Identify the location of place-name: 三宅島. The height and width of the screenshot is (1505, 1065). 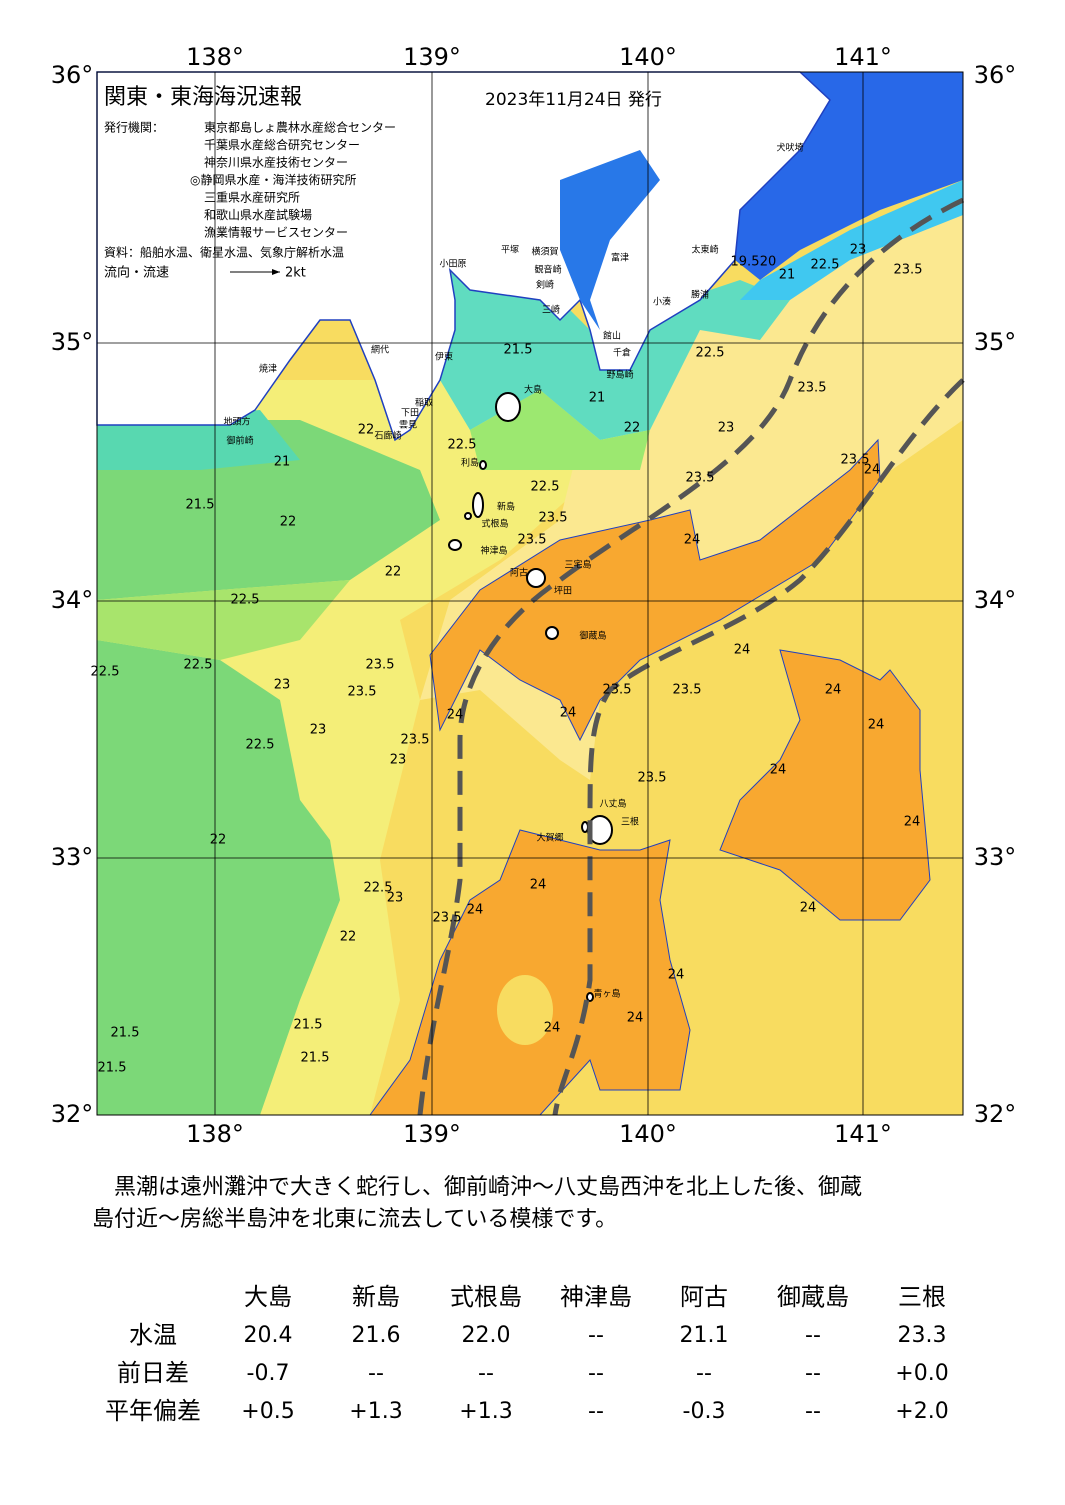
(577, 565).